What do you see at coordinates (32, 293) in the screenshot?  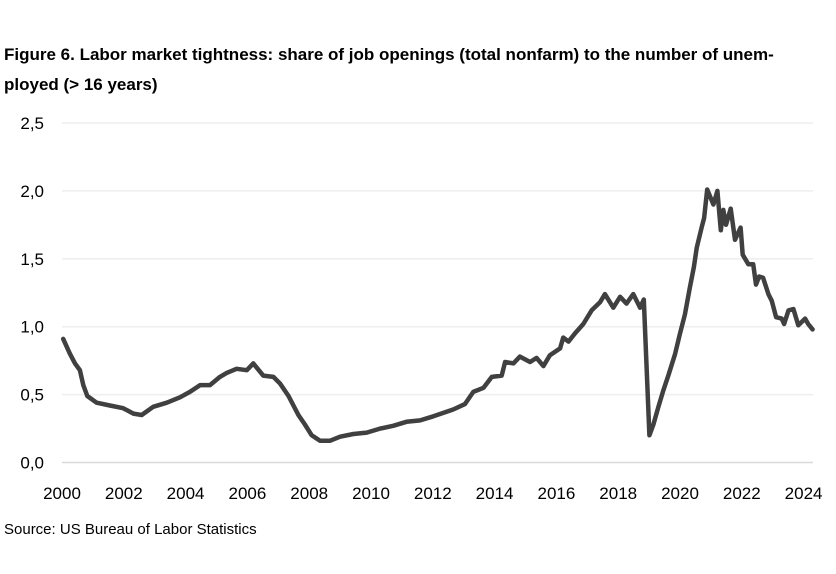 I see `y-axis-tick-labels: 0,0 0,5 1,0 1,5 2,0 2,5` at bounding box center [32, 293].